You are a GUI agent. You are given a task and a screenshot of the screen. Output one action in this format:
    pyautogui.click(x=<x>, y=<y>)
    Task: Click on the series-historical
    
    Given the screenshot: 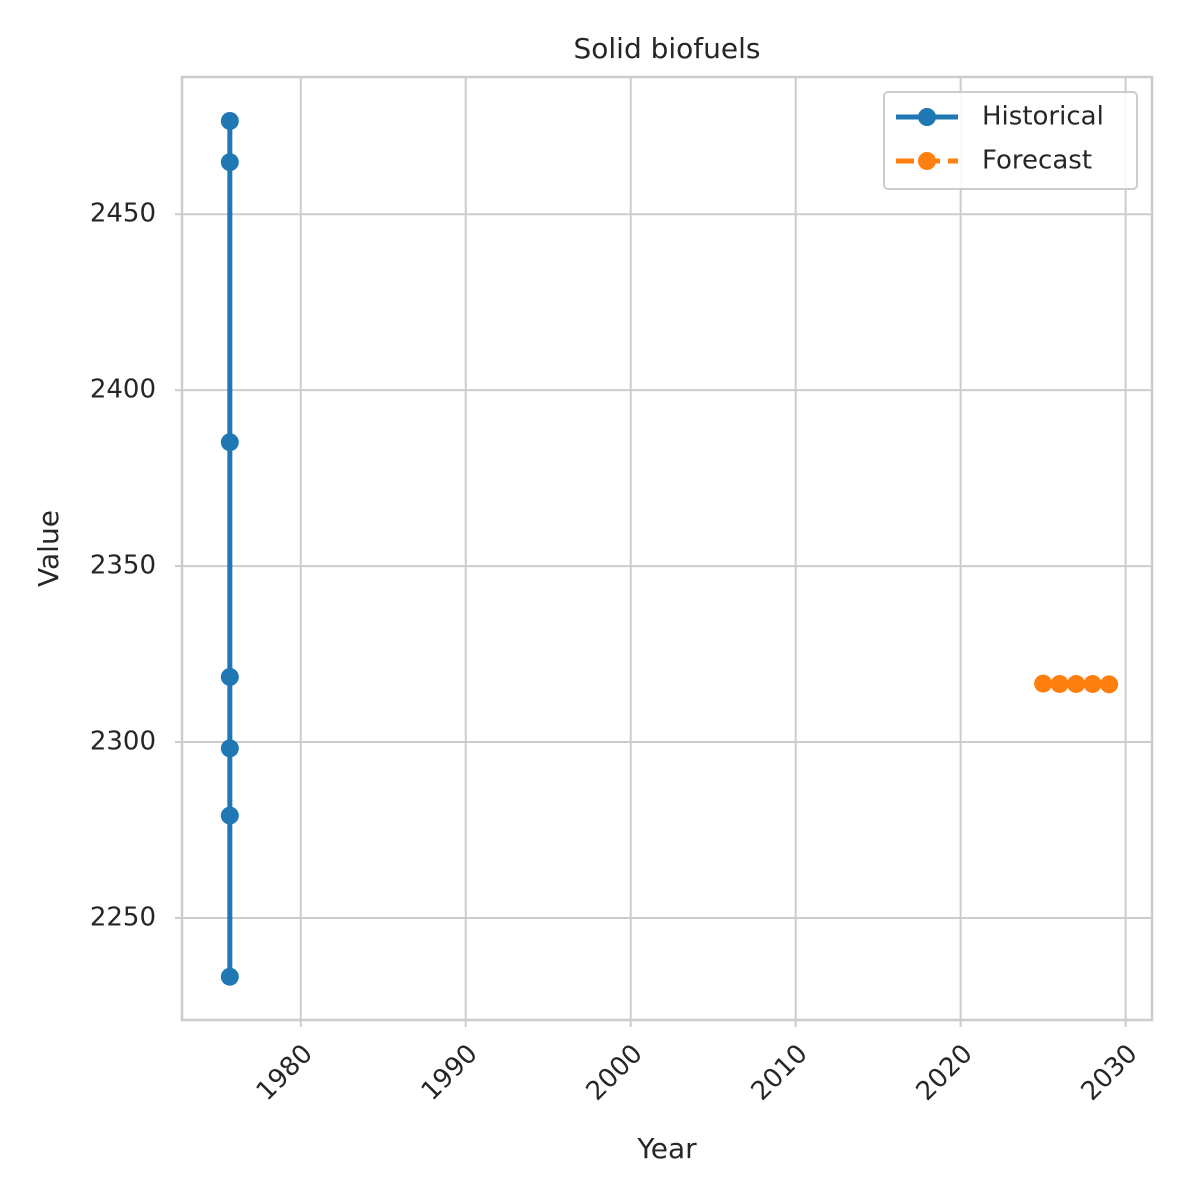 What is the action you would take?
    pyautogui.click(x=229, y=548)
    